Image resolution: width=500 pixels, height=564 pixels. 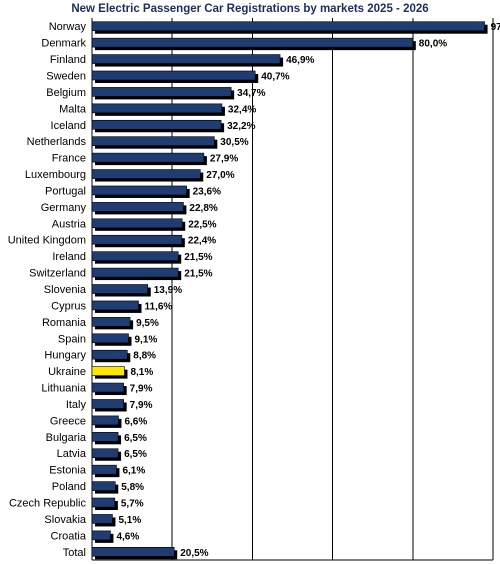 What do you see at coordinates (433, 44) in the screenshot?
I see `value-label: 80,0%` at bounding box center [433, 44].